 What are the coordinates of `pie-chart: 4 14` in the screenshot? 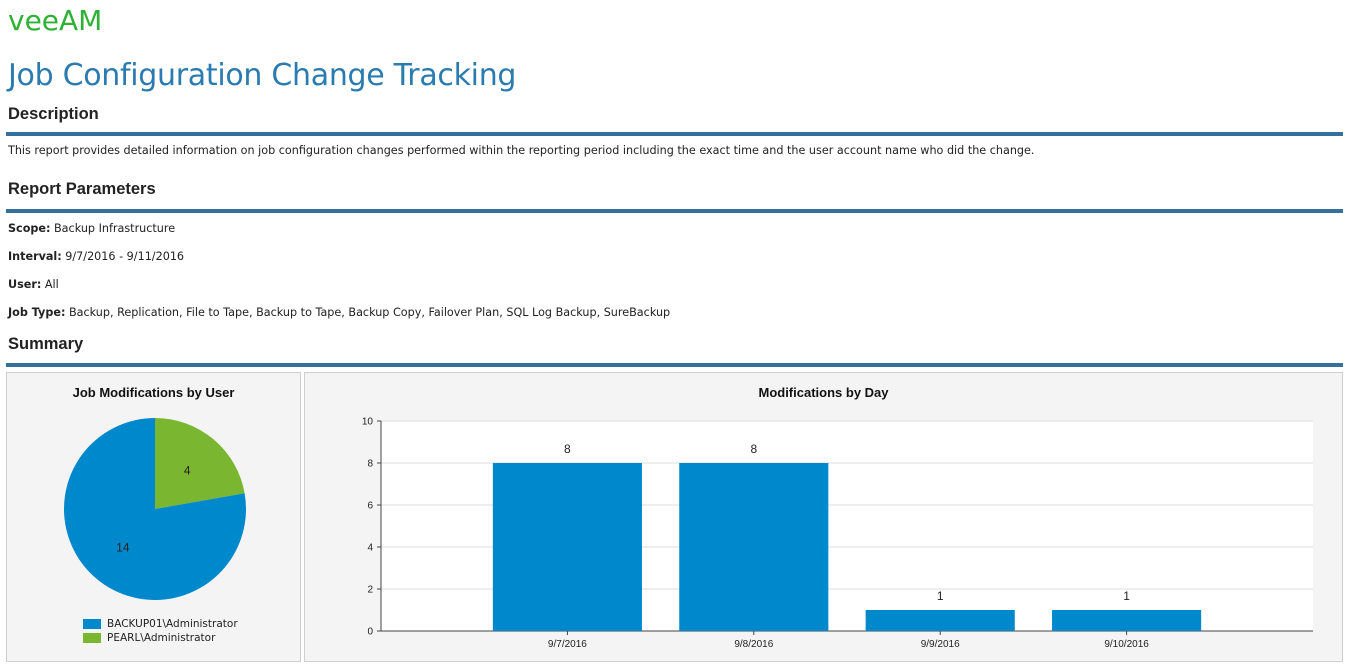 It's located at (155, 509).